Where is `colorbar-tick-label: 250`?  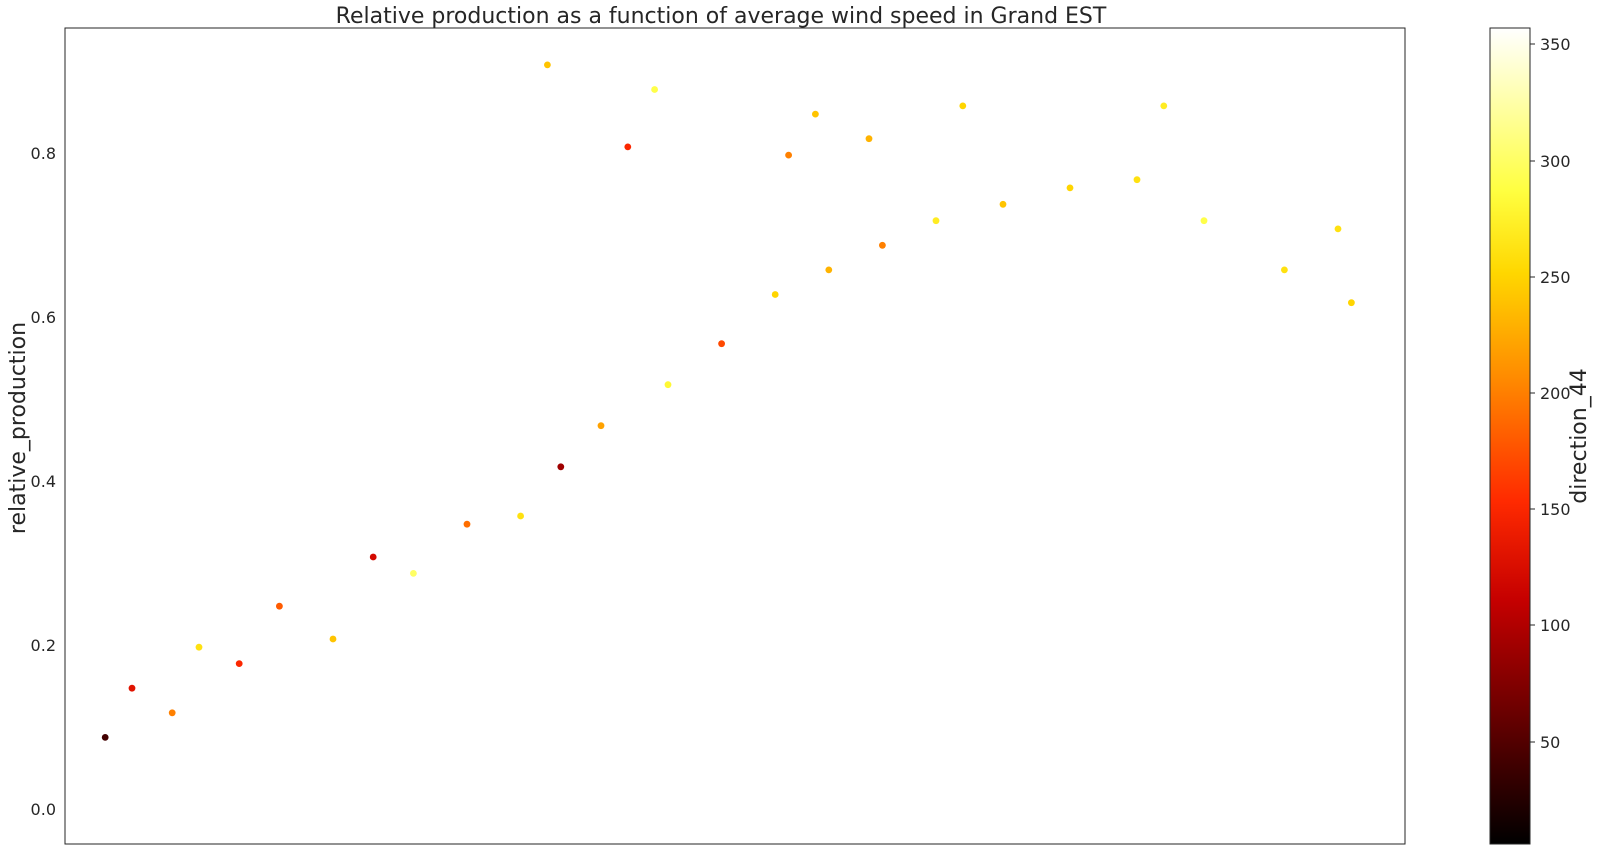 colorbar-tick-label: 250 is located at coordinates (1555, 277).